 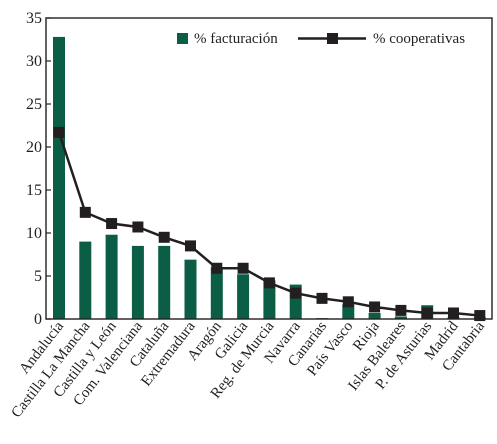 I want to click on y-tick-label: 30, so click(x=34, y=61).